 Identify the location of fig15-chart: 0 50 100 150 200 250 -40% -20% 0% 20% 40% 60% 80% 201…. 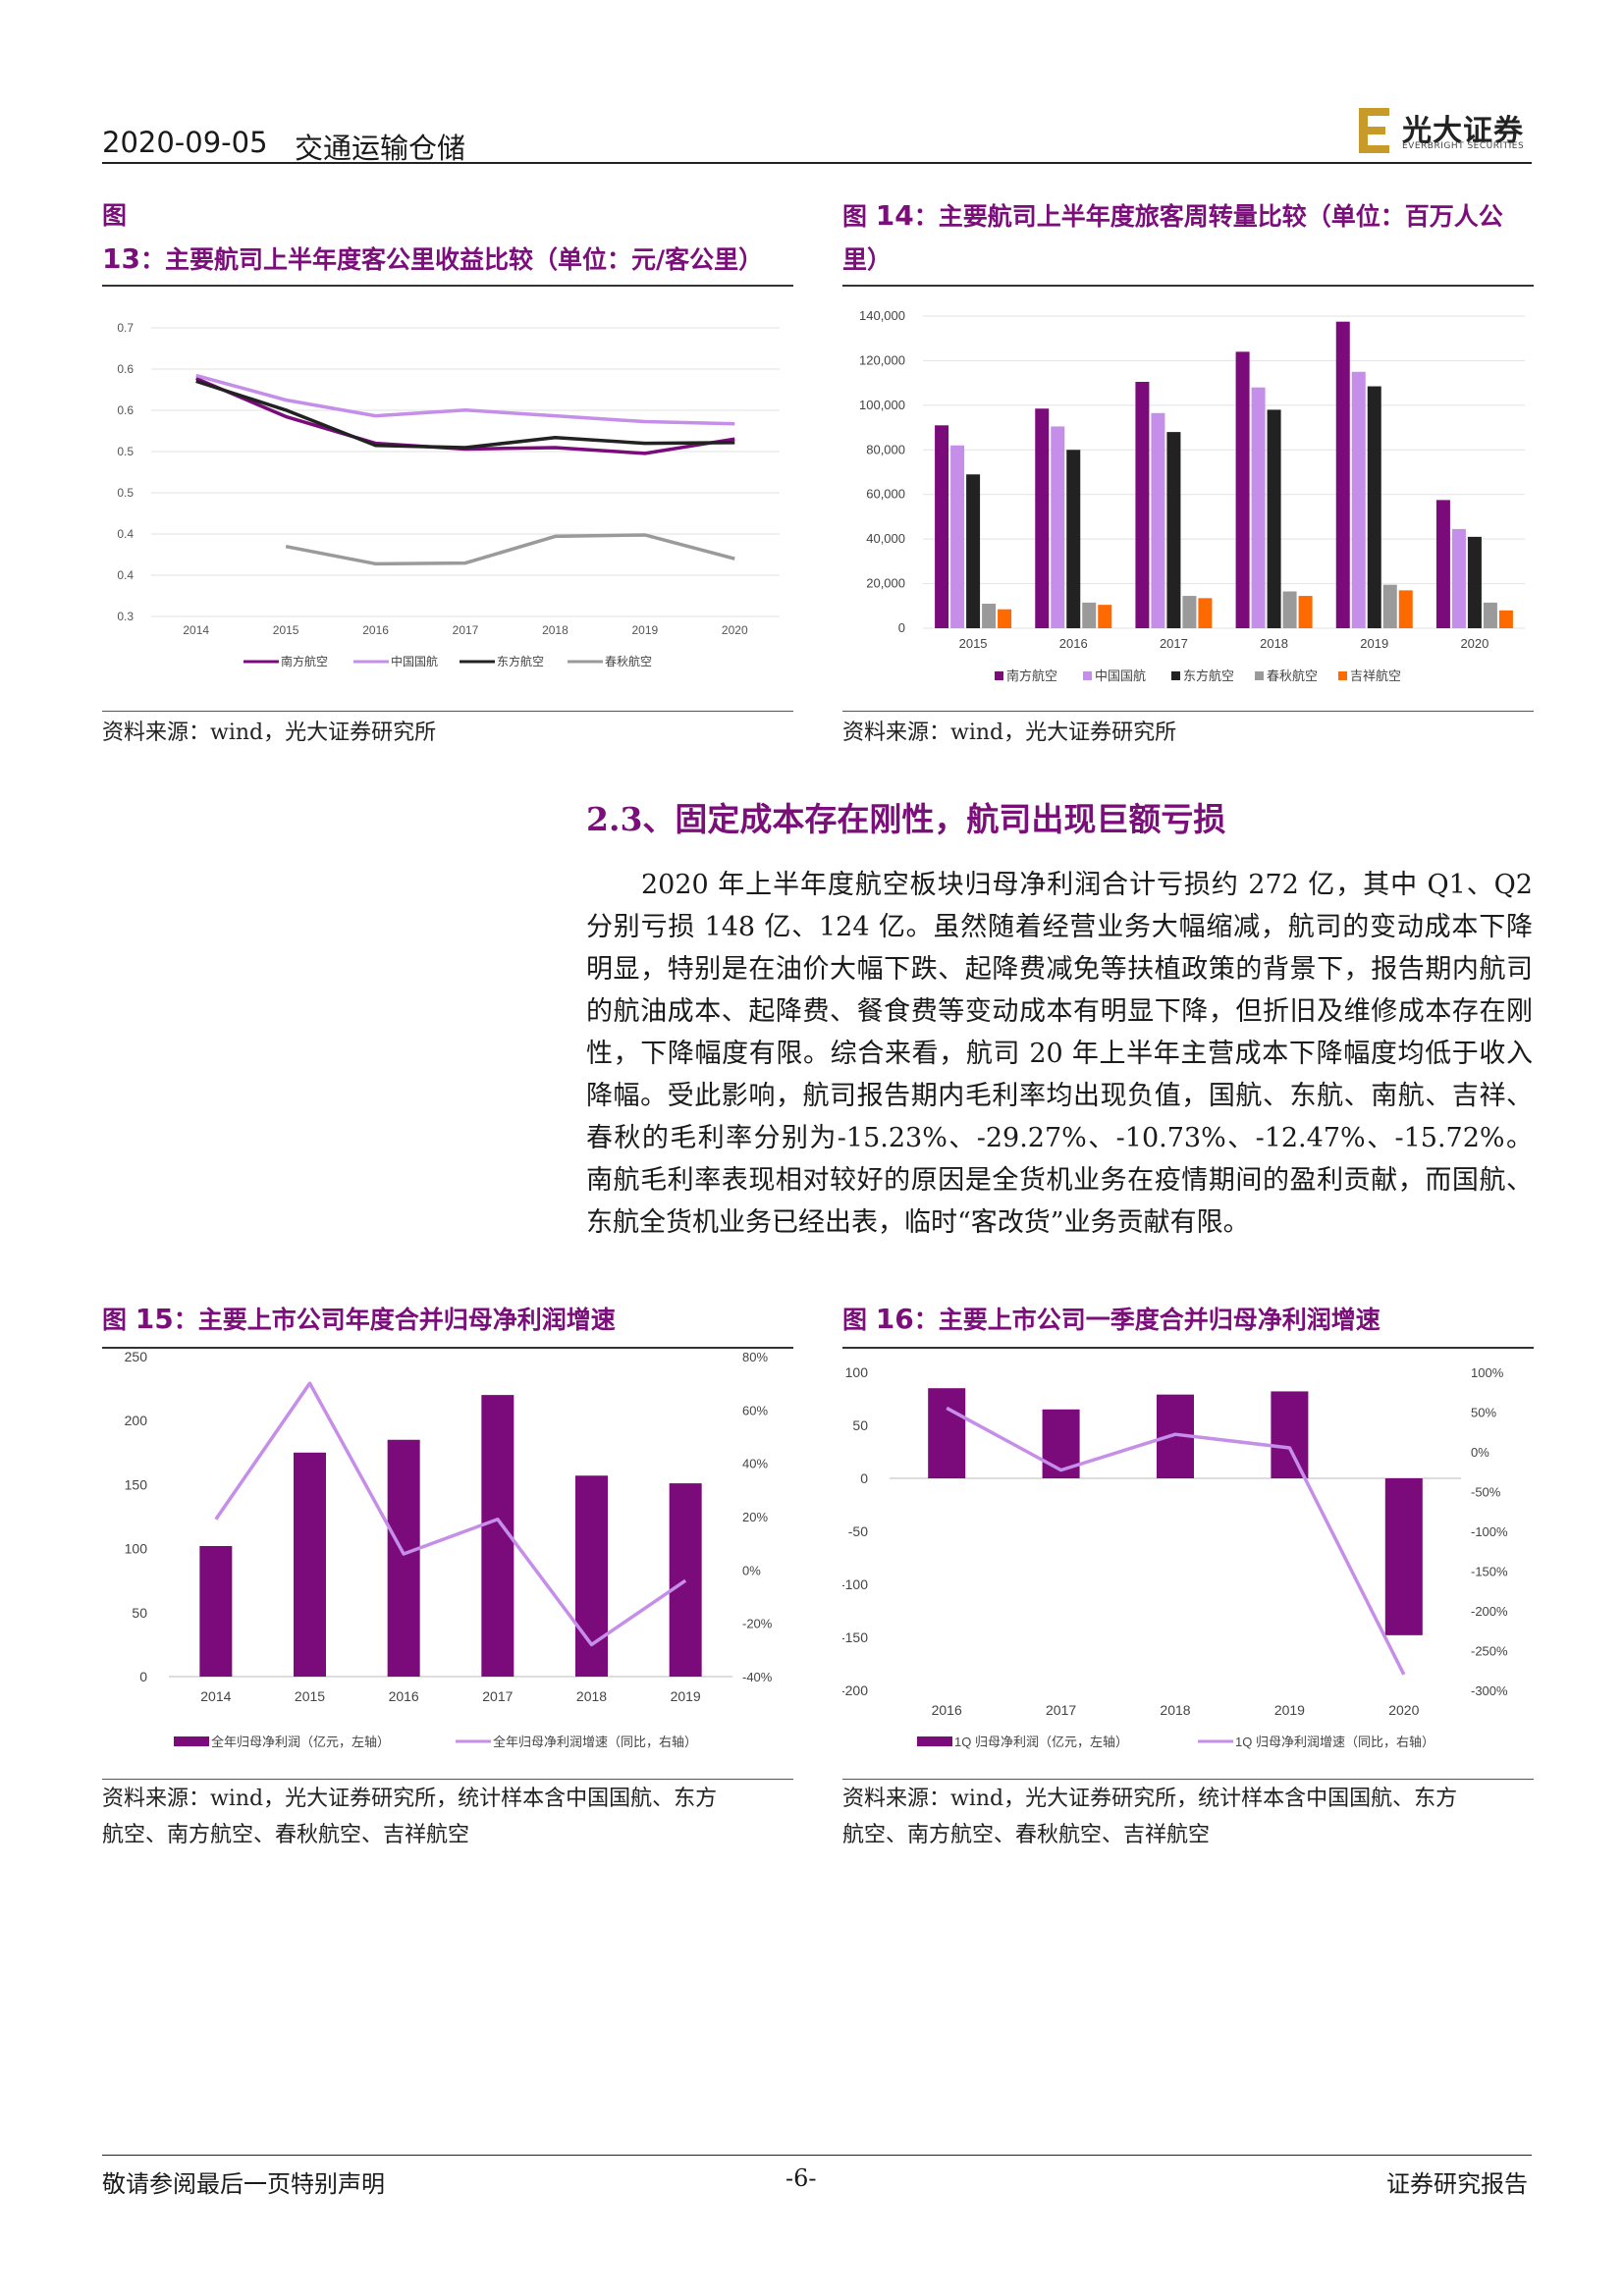
(449, 1550).